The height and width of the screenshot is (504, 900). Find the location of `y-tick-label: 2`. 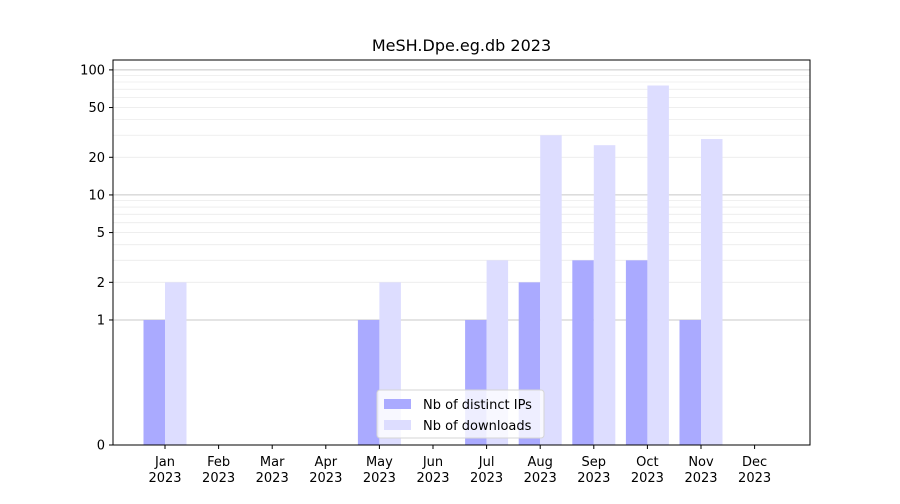

y-tick-label: 2 is located at coordinates (101, 283).